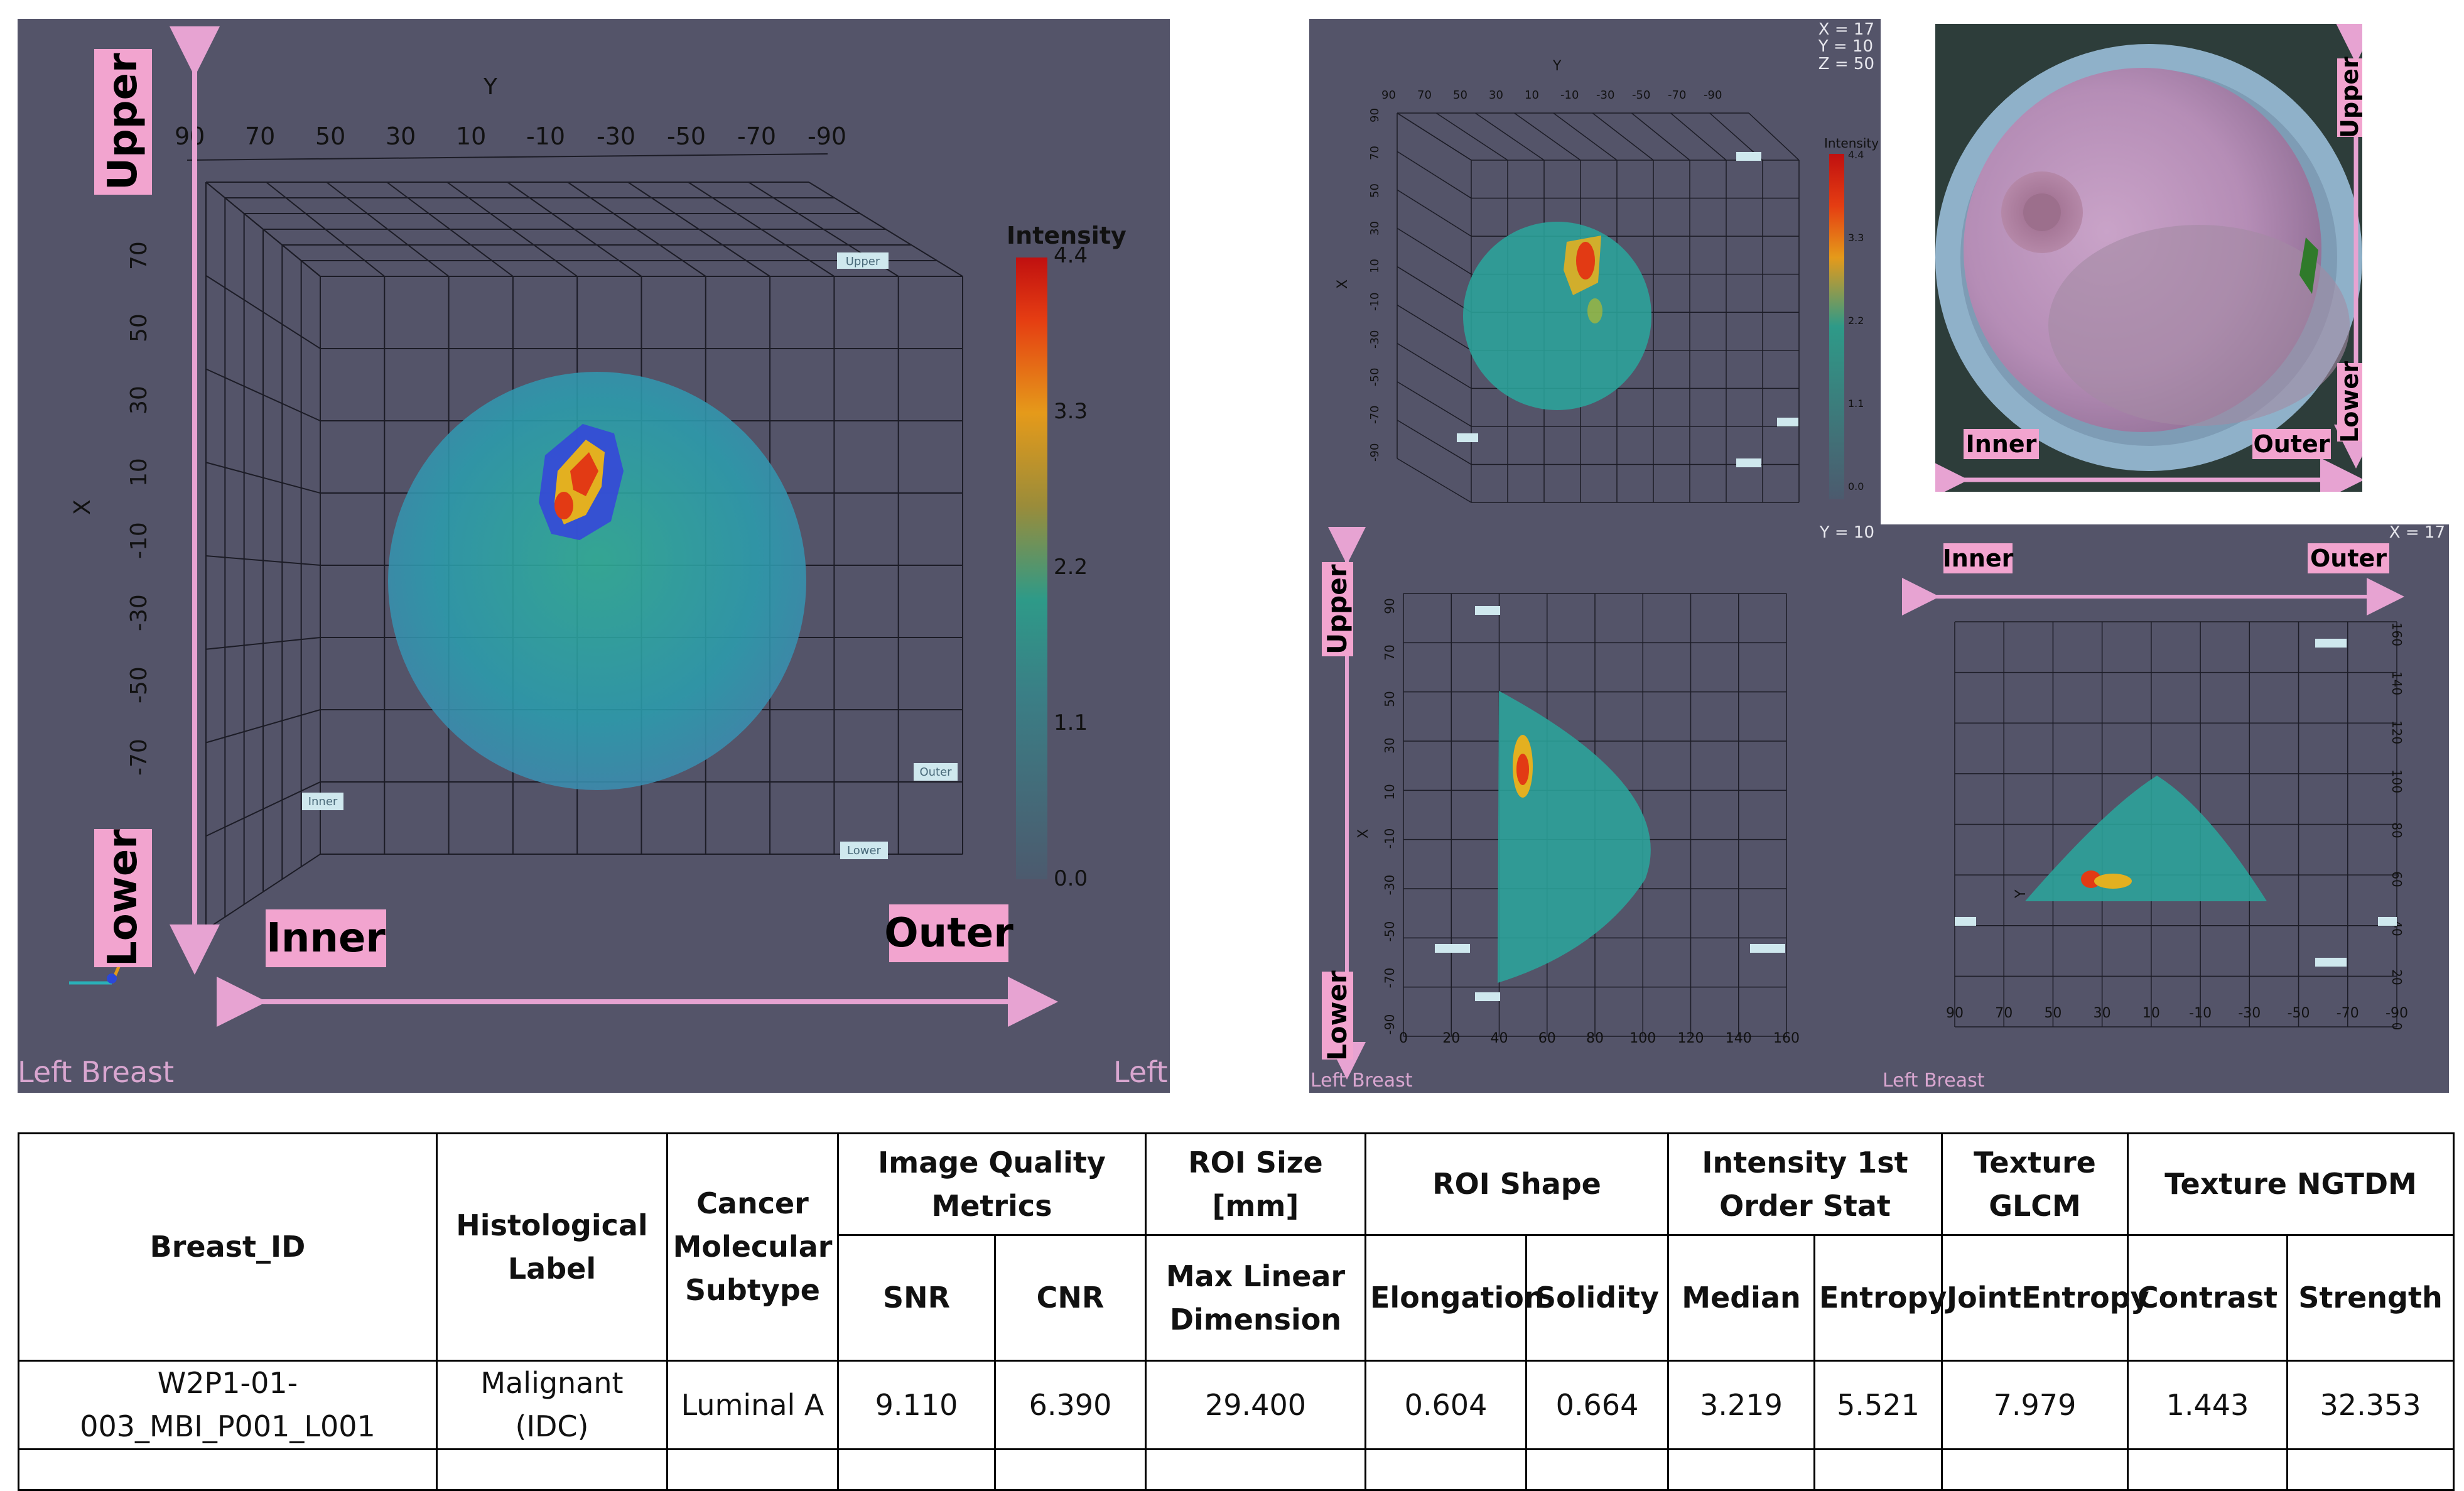 This screenshot has height=1491, width=2464. Describe the element at coordinates (139, 473) in the screenshot. I see `main-x-tick: 10` at that location.